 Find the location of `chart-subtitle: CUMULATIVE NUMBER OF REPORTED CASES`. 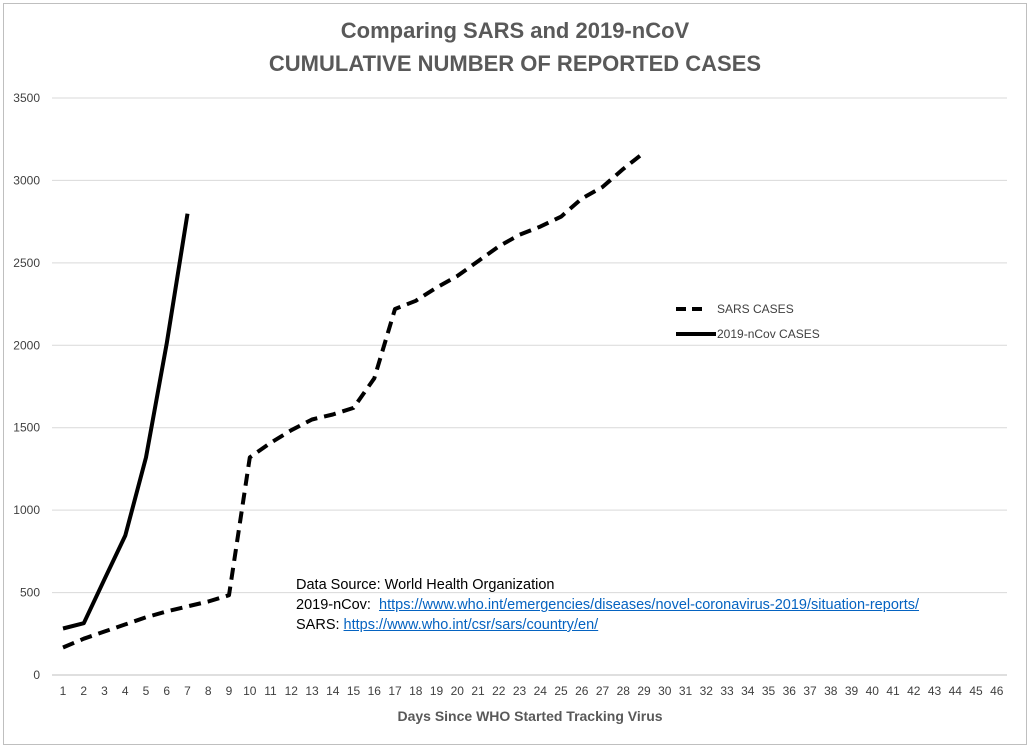

chart-subtitle: CUMULATIVE NUMBER OF REPORTED CASES is located at coordinates (515, 63).